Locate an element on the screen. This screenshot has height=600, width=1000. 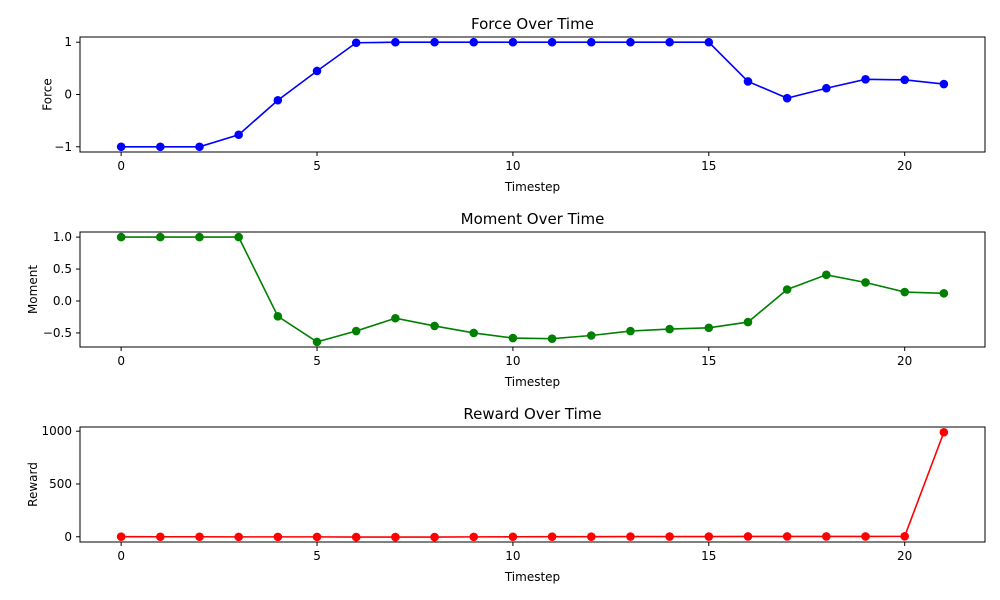
y-tick-label: 500 is located at coordinates (60, 484).